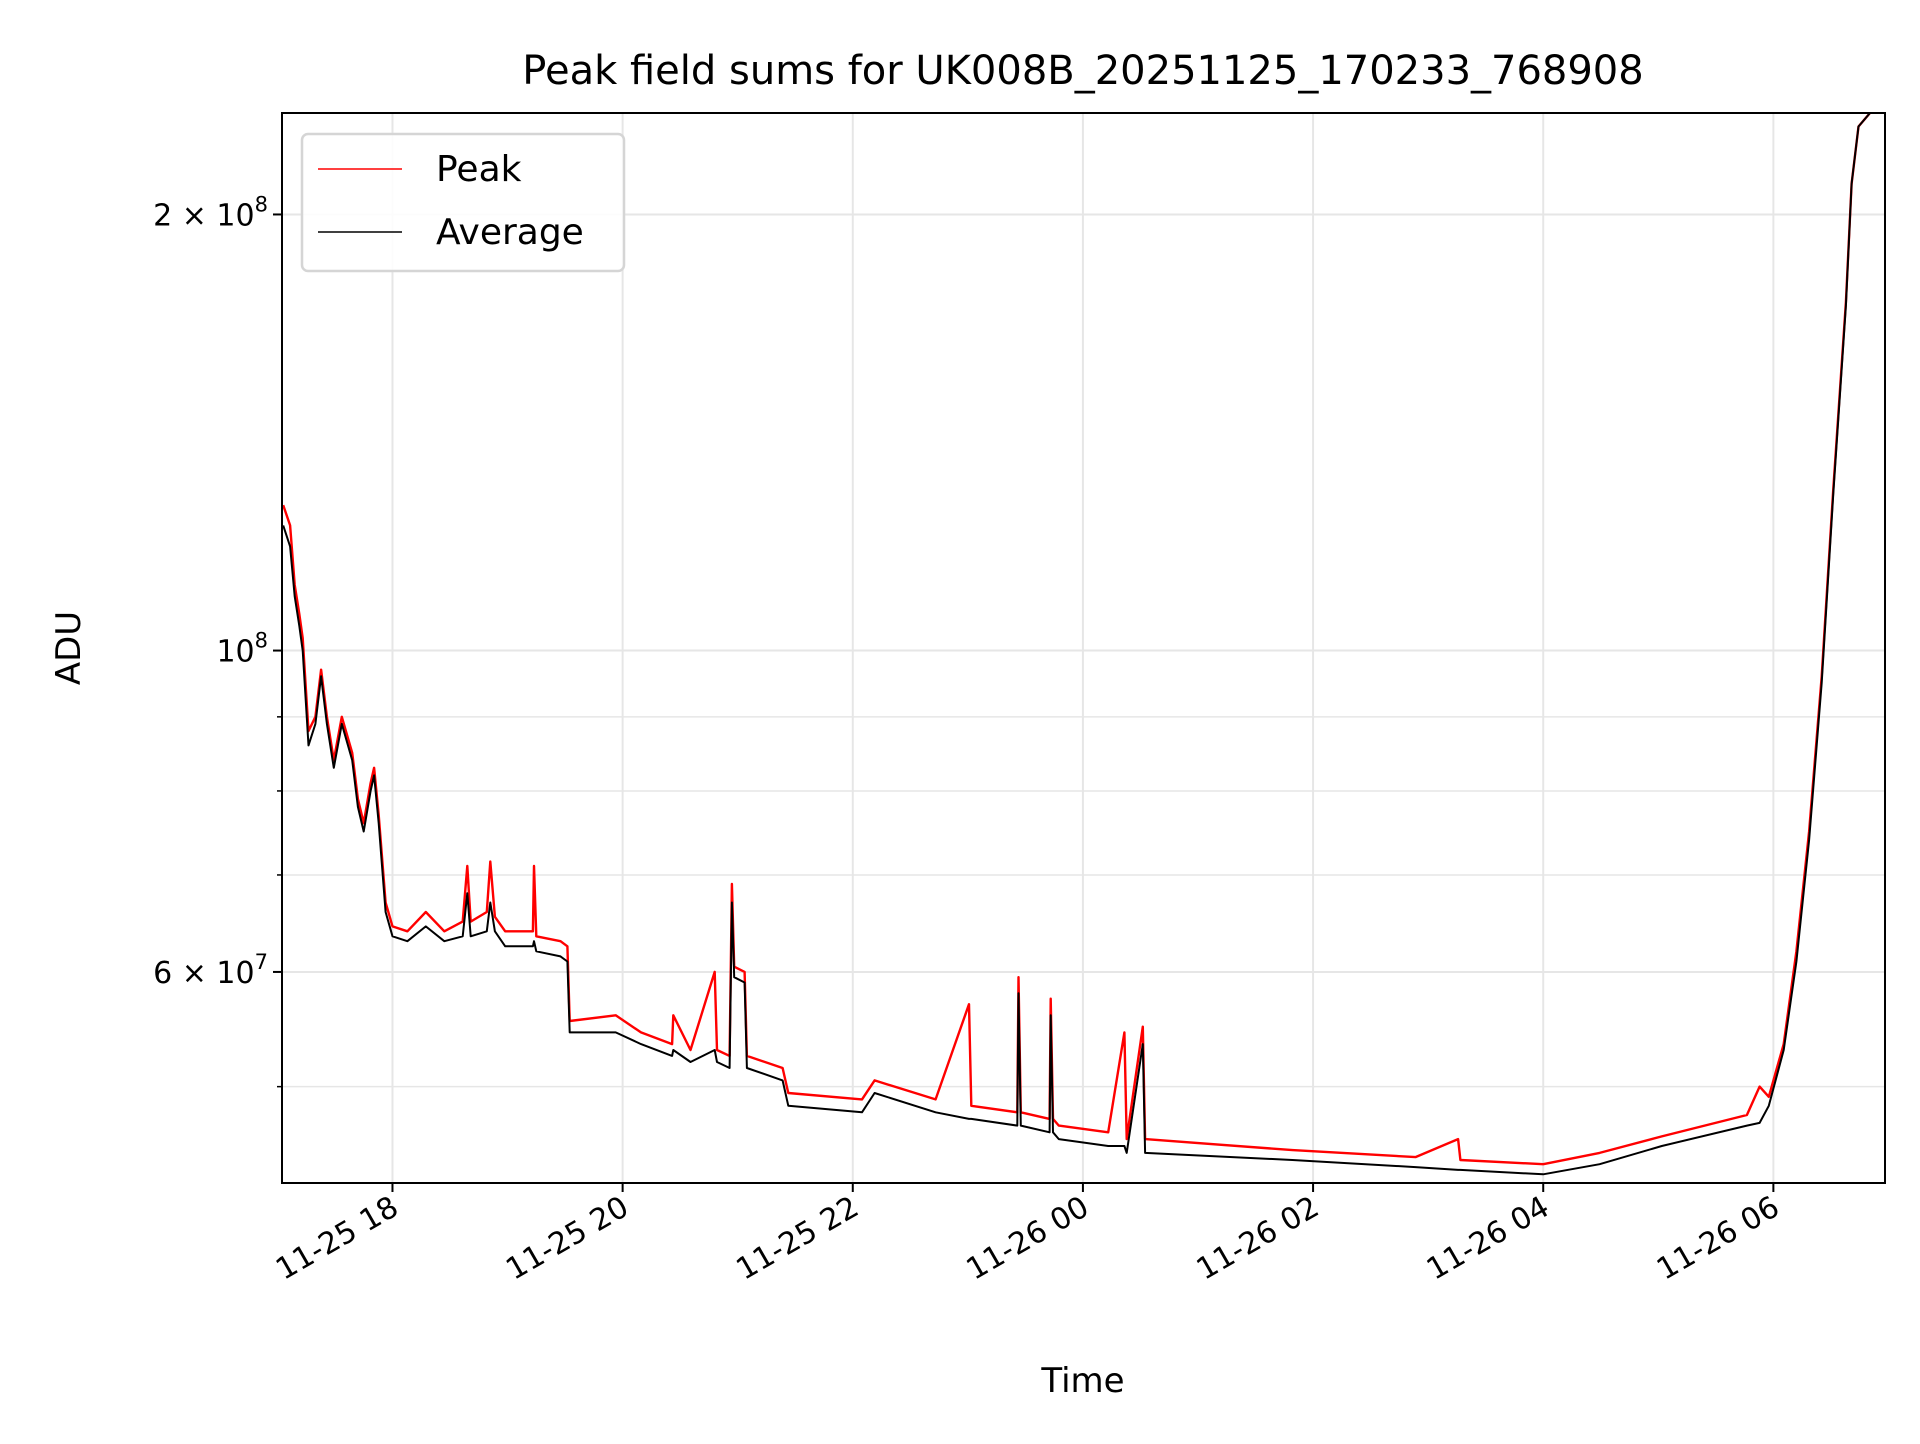 This screenshot has height=1444, width=1920. I want to click on y-axis-label: ADU, so click(69, 648).